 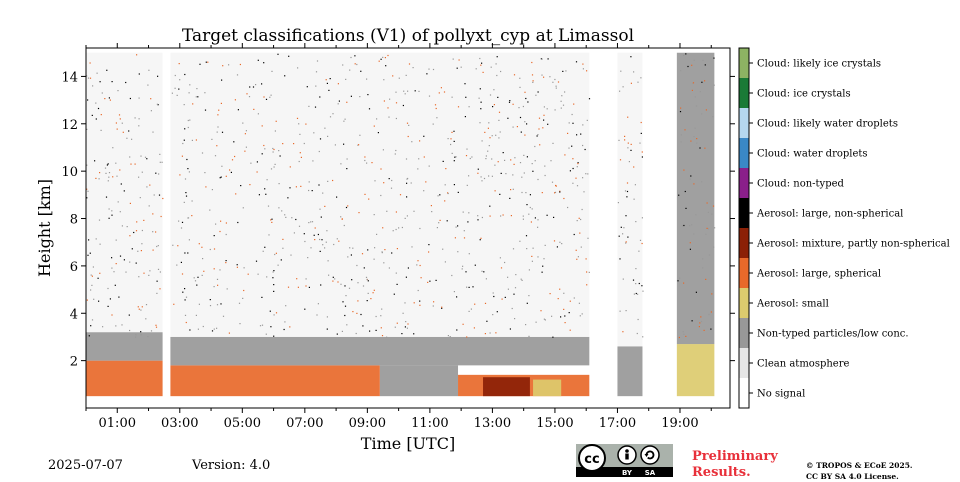 I want to click on copyright-line-1: © TROPOS & ECoE 2025., so click(x=859, y=465).